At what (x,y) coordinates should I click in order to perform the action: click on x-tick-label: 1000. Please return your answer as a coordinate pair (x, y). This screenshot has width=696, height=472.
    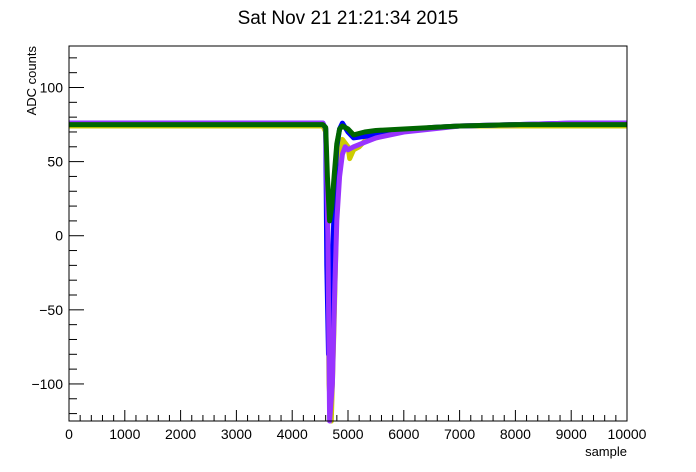
    Looking at the image, I should click on (124, 434).